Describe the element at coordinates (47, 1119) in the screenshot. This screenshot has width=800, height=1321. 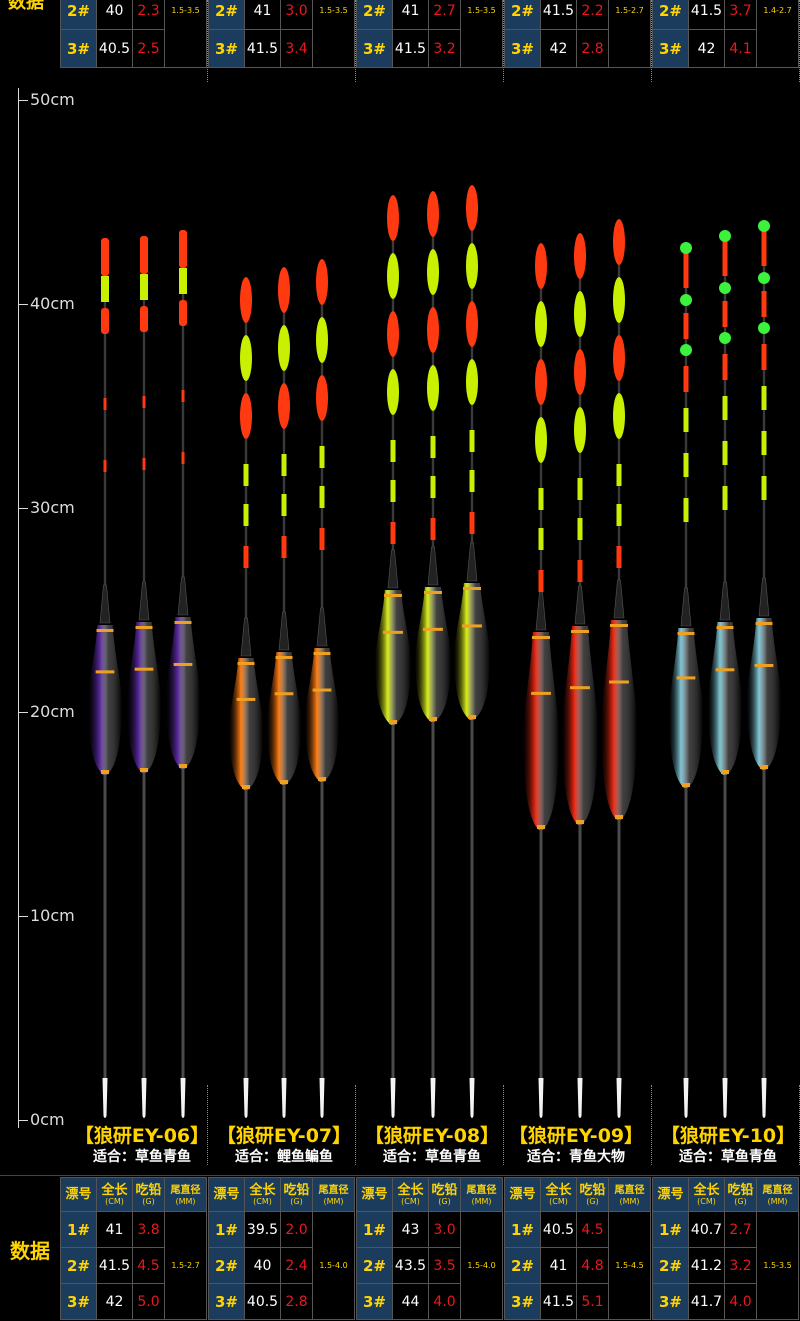
I see `ruler-label: 0cm` at that location.